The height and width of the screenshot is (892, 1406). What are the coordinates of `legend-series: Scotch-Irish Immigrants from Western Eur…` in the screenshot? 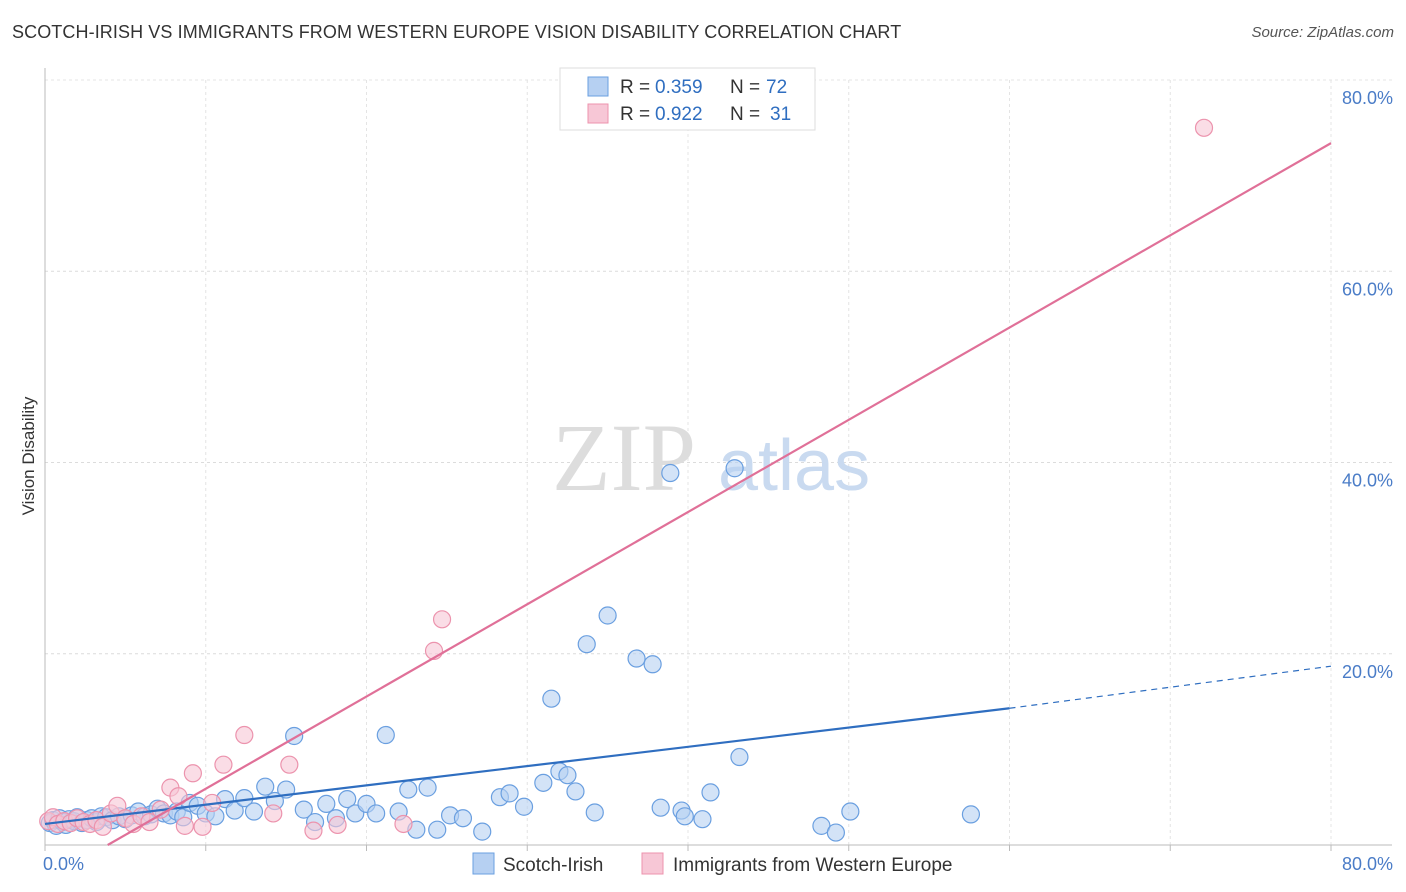 It's located at (712, 864).